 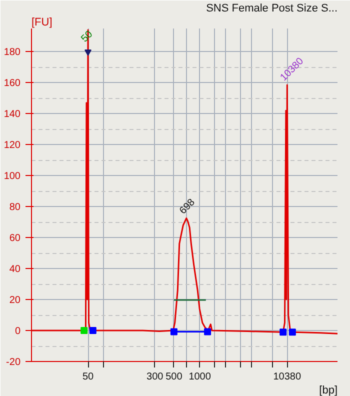 I want to click on y-tick-label: 40, so click(x=15, y=270).